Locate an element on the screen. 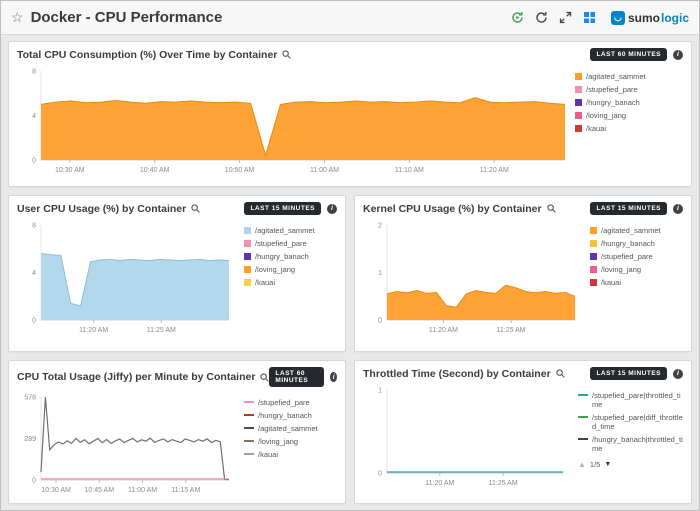 This screenshot has height=511, width=700. legend-item: /stupefied_pare|throttled_time is located at coordinates (631, 400).